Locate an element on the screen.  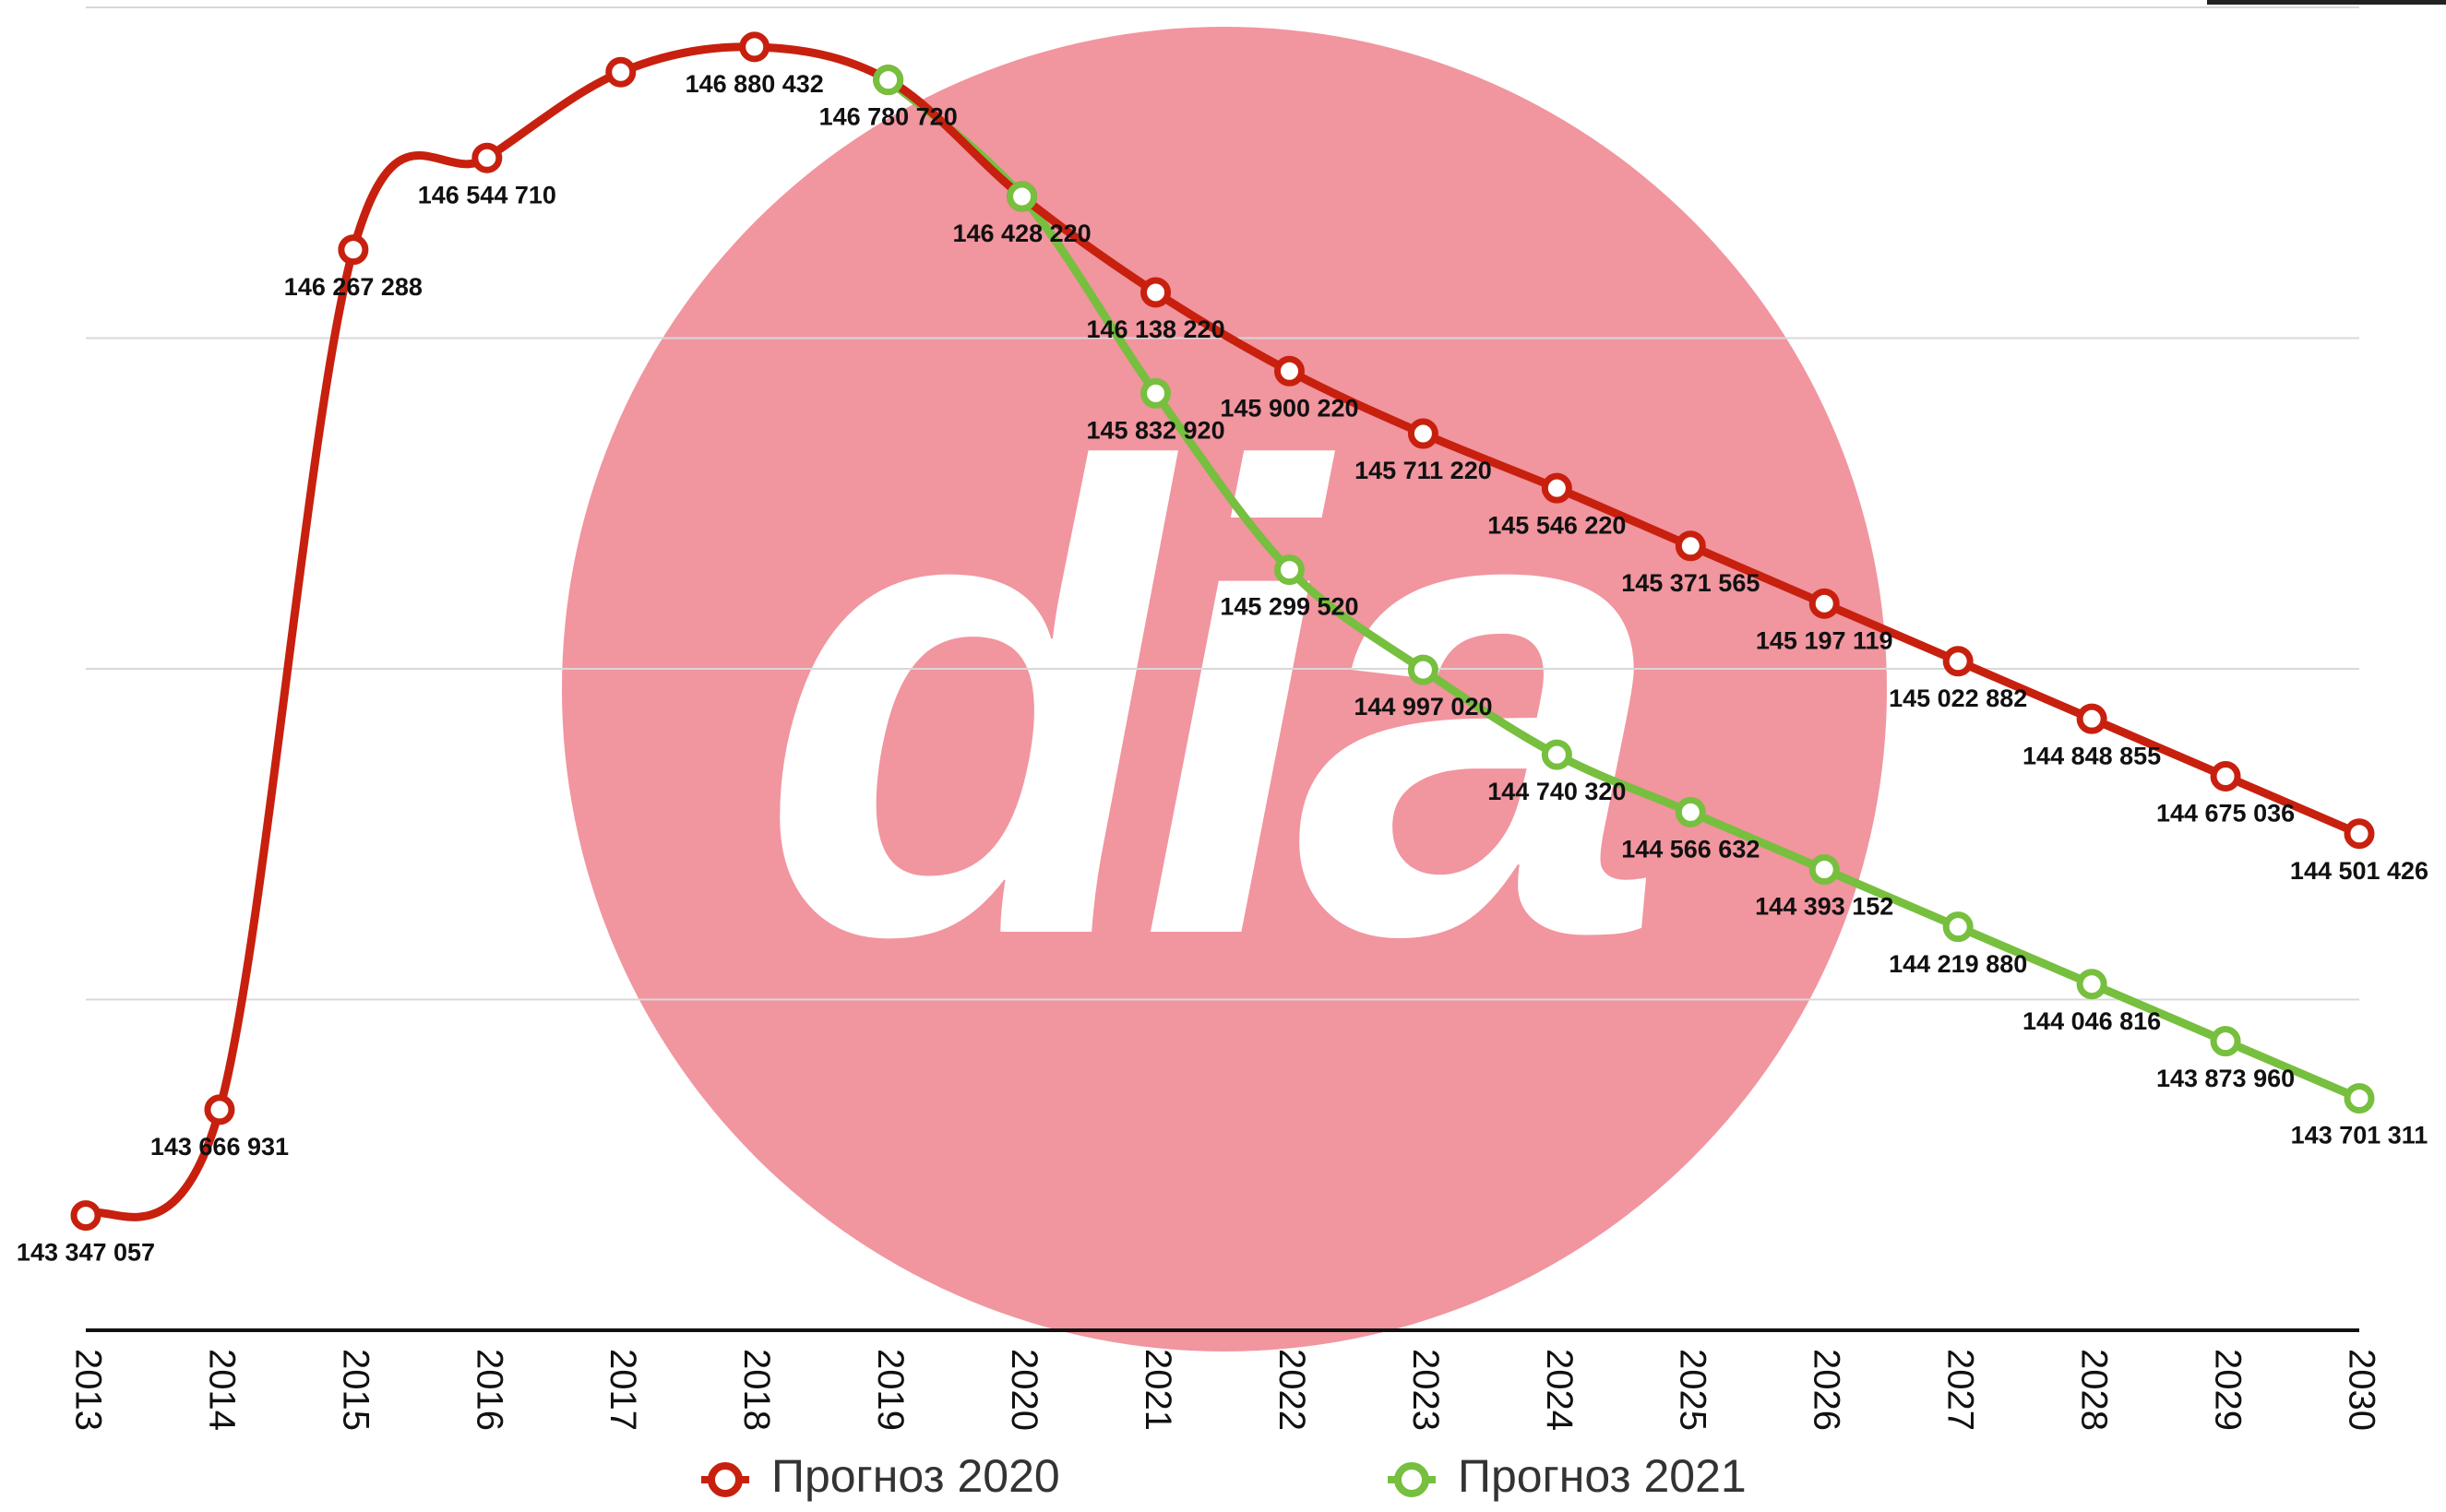
x-tick-label: 2023 is located at coordinates (1425, 1390).